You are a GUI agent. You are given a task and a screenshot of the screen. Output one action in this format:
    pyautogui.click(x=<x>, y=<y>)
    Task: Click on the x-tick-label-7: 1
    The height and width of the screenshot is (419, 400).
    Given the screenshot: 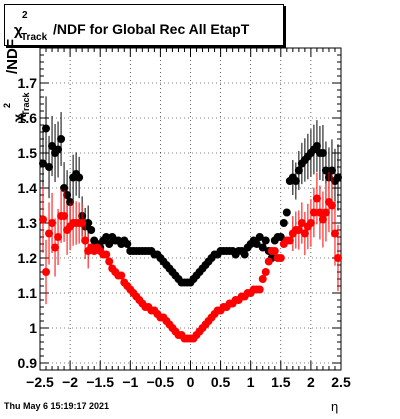 What is the action you would take?
    pyautogui.click(x=251, y=382)
    